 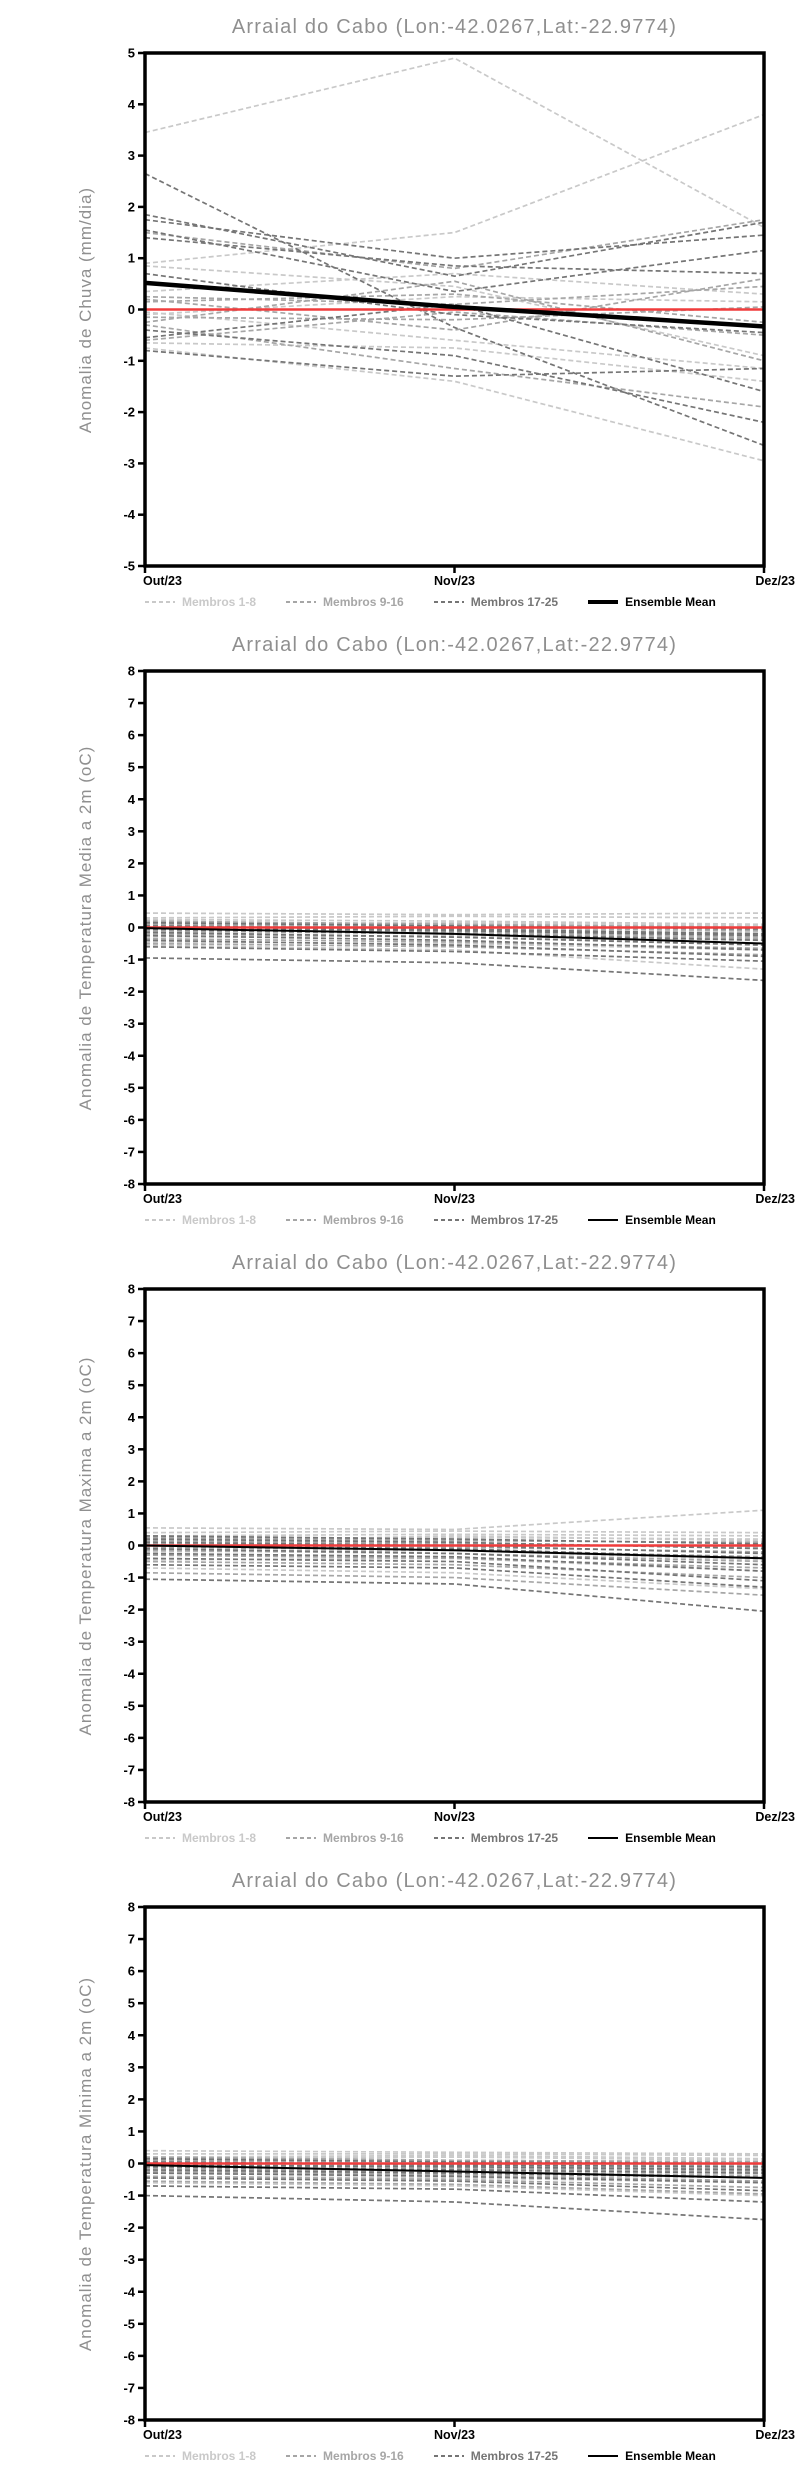 I want to click on y-tick-label: 7, so click(x=131, y=1321).